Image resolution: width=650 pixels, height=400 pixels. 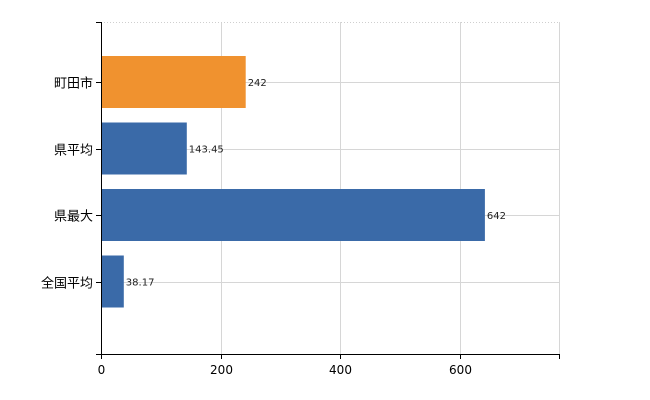 What do you see at coordinates (257, 83) in the screenshot?
I see `value-label: 242` at bounding box center [257, 83].